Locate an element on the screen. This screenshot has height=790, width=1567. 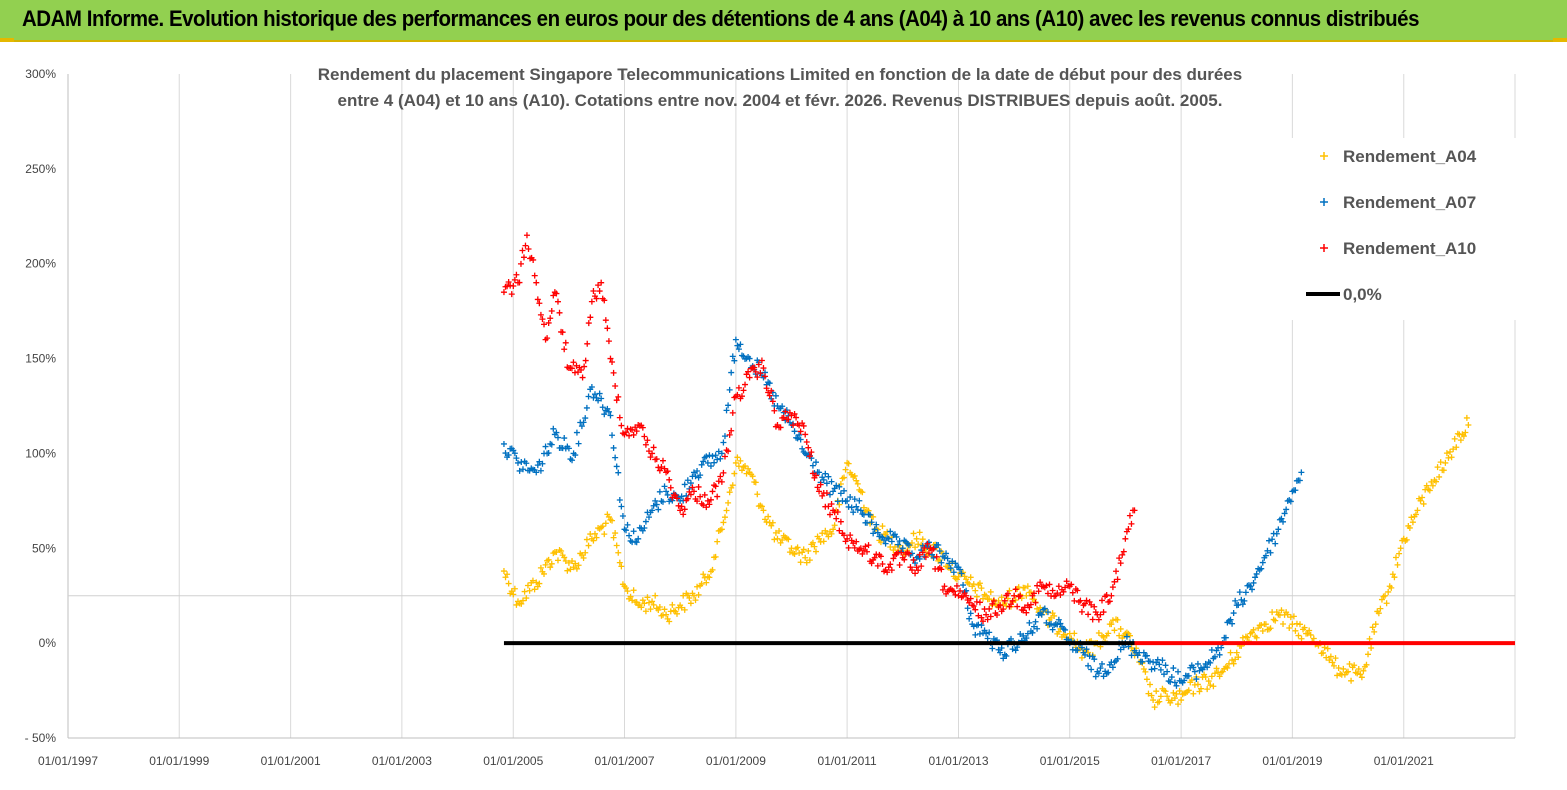
y-tick-label: - 50% is located at coordinates (41, 738).